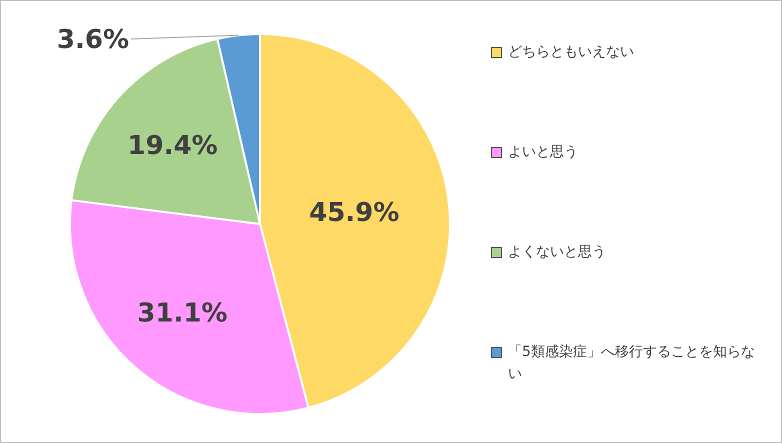 The image size is (782, 443). What do you see at coordinates (543, 152) in the screenshot?
I see `legend-label: よいと思う` at bounding box center [543, 152].